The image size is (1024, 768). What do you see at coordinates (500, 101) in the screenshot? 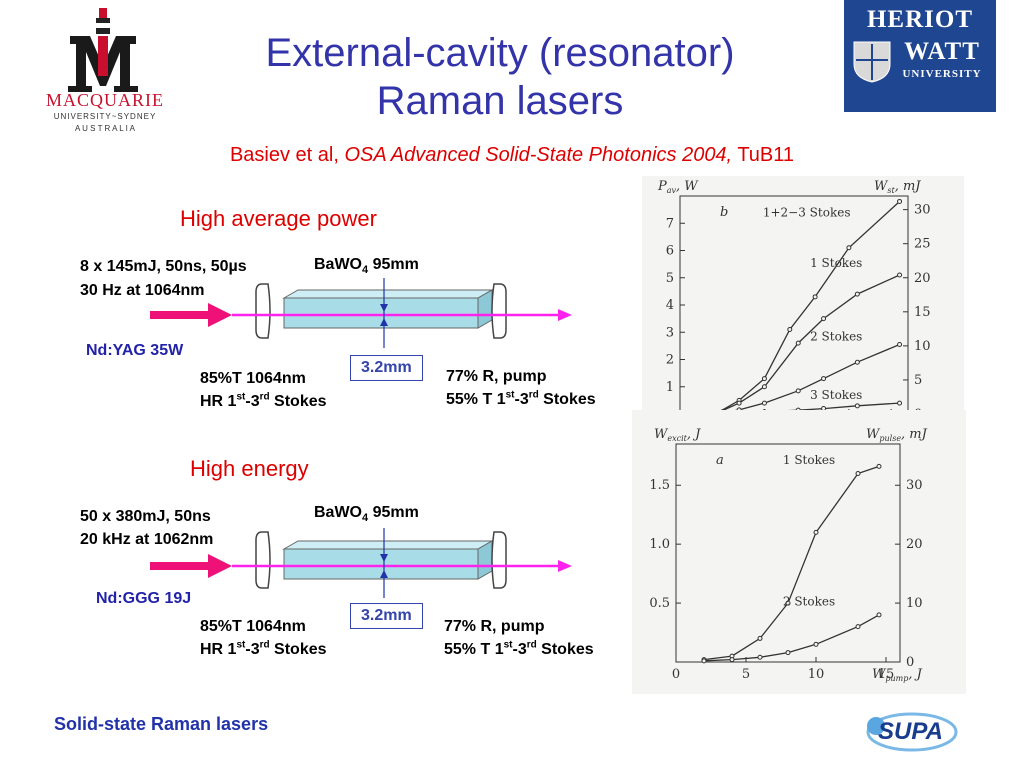
I see `slide-title-line2: Raman lasers` at bounding box center [500, 101].